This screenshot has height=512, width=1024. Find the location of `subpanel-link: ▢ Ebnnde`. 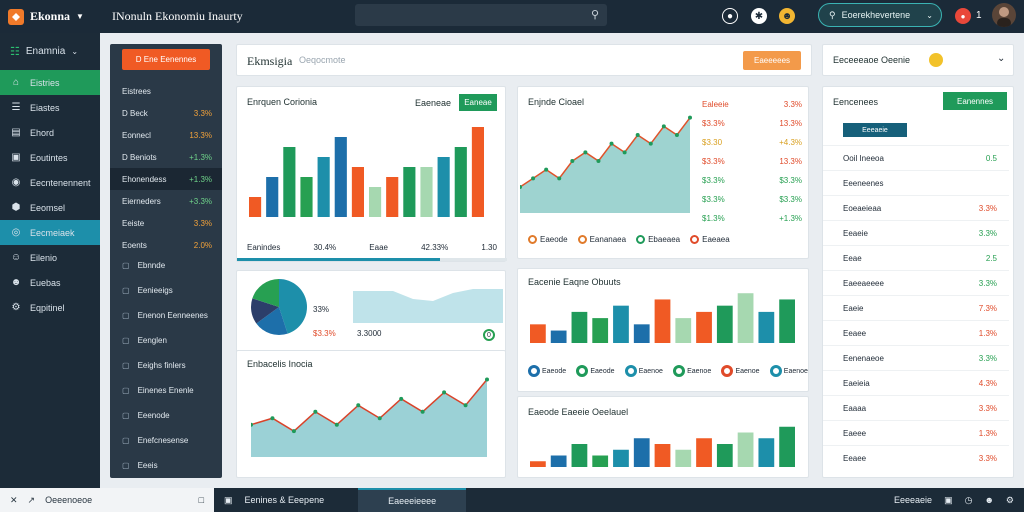

subpanel-link: ▢ Ebnnde is located at coordinates (166, 265).